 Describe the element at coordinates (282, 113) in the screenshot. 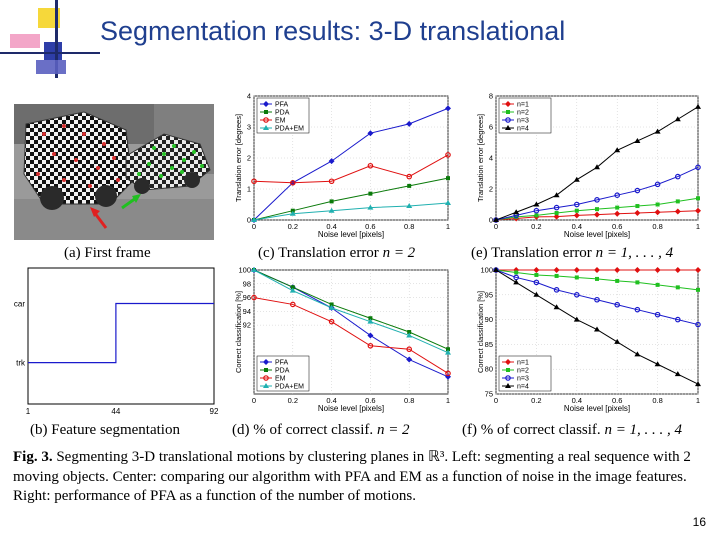

I see `legend-label: PDA` at that location.